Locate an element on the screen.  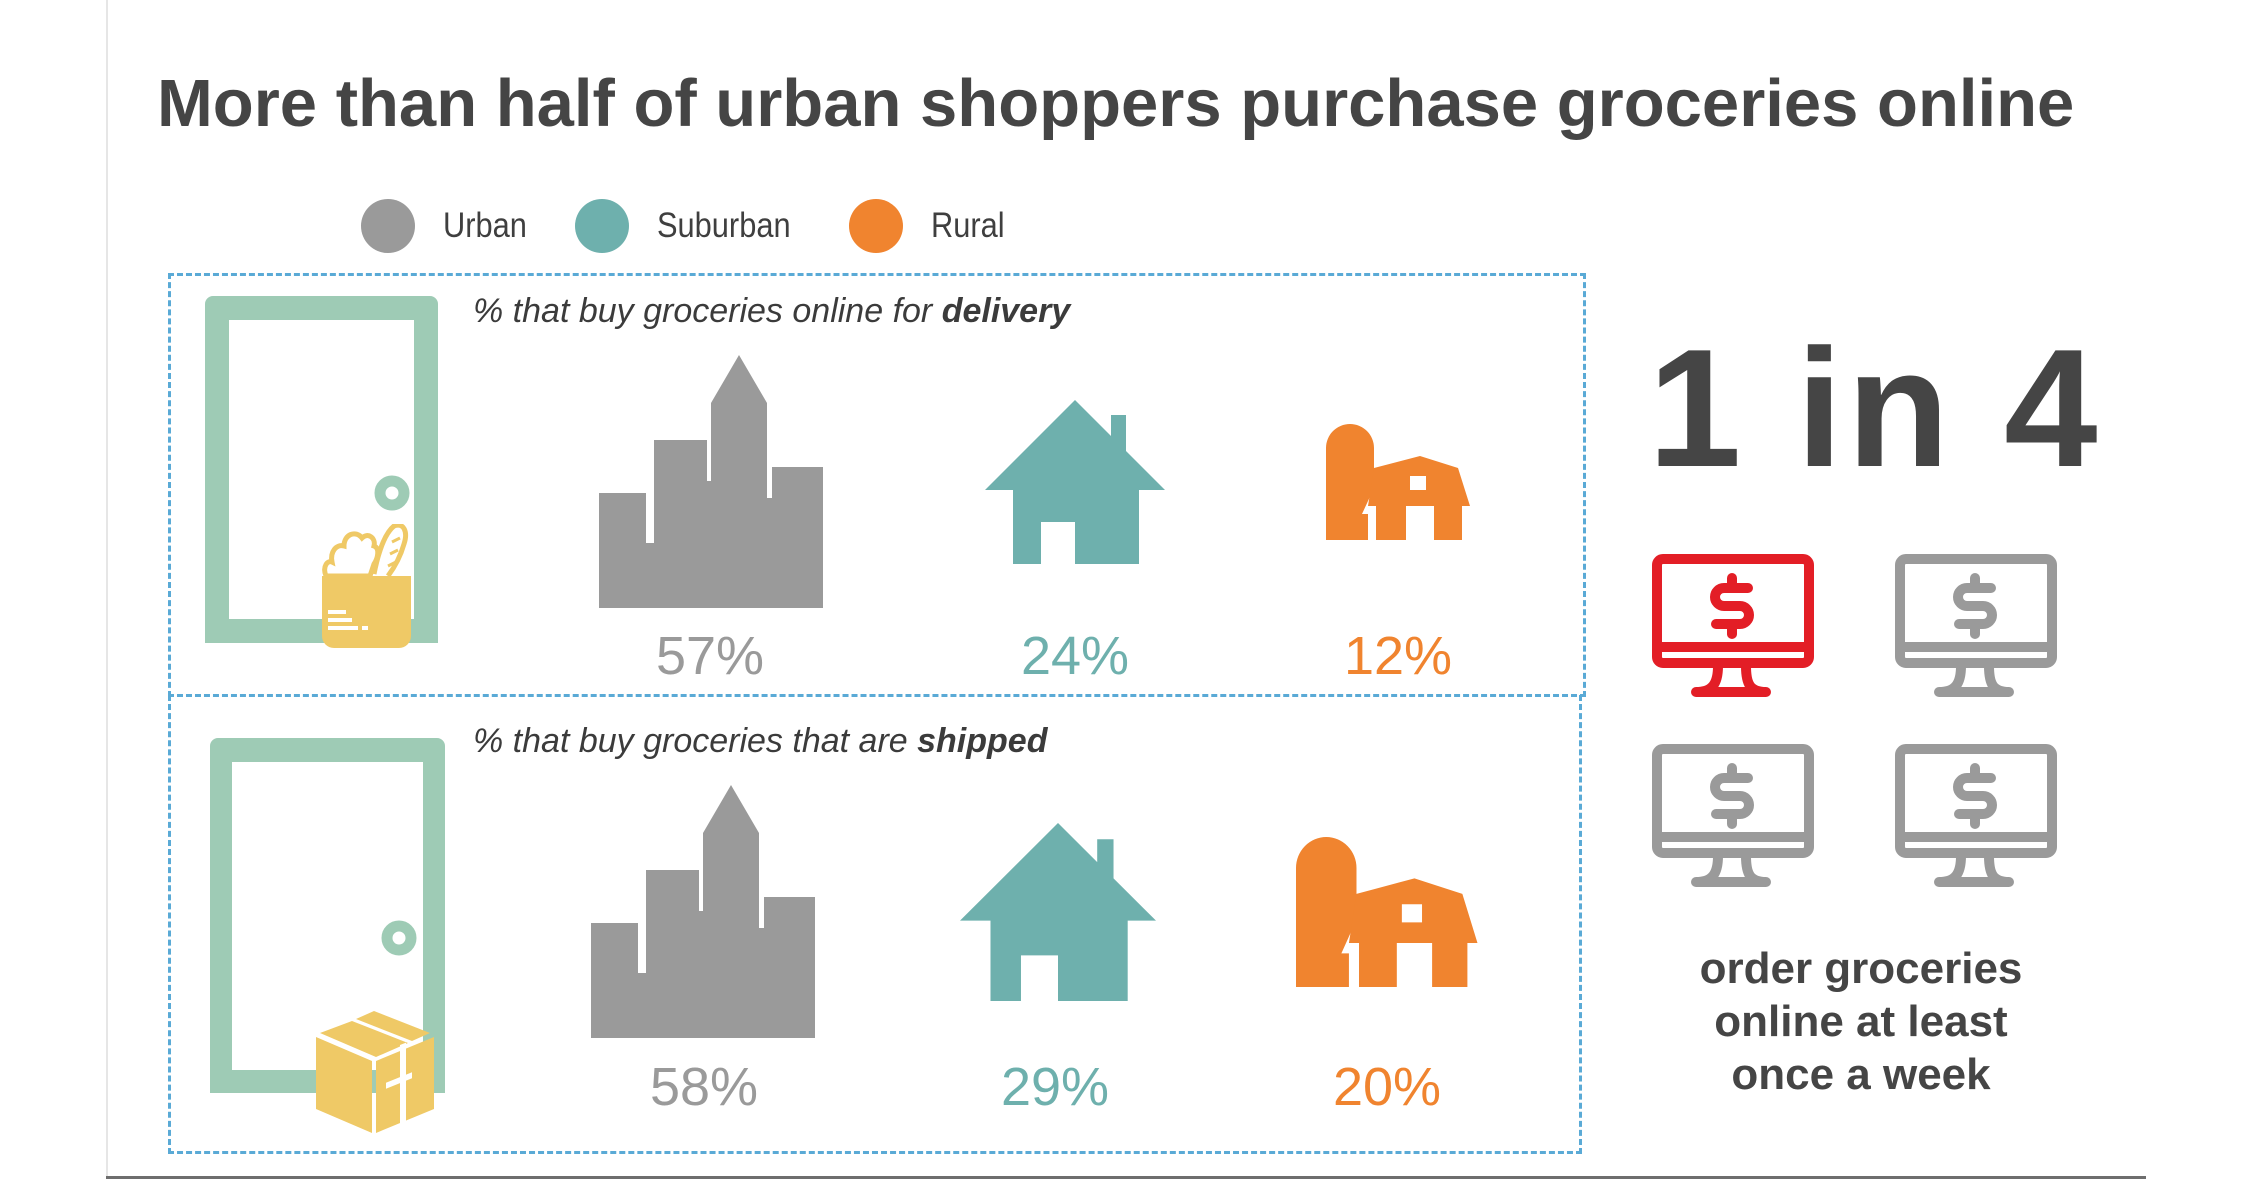
page-bottom-bar is located at coordinates (1126, 1177).